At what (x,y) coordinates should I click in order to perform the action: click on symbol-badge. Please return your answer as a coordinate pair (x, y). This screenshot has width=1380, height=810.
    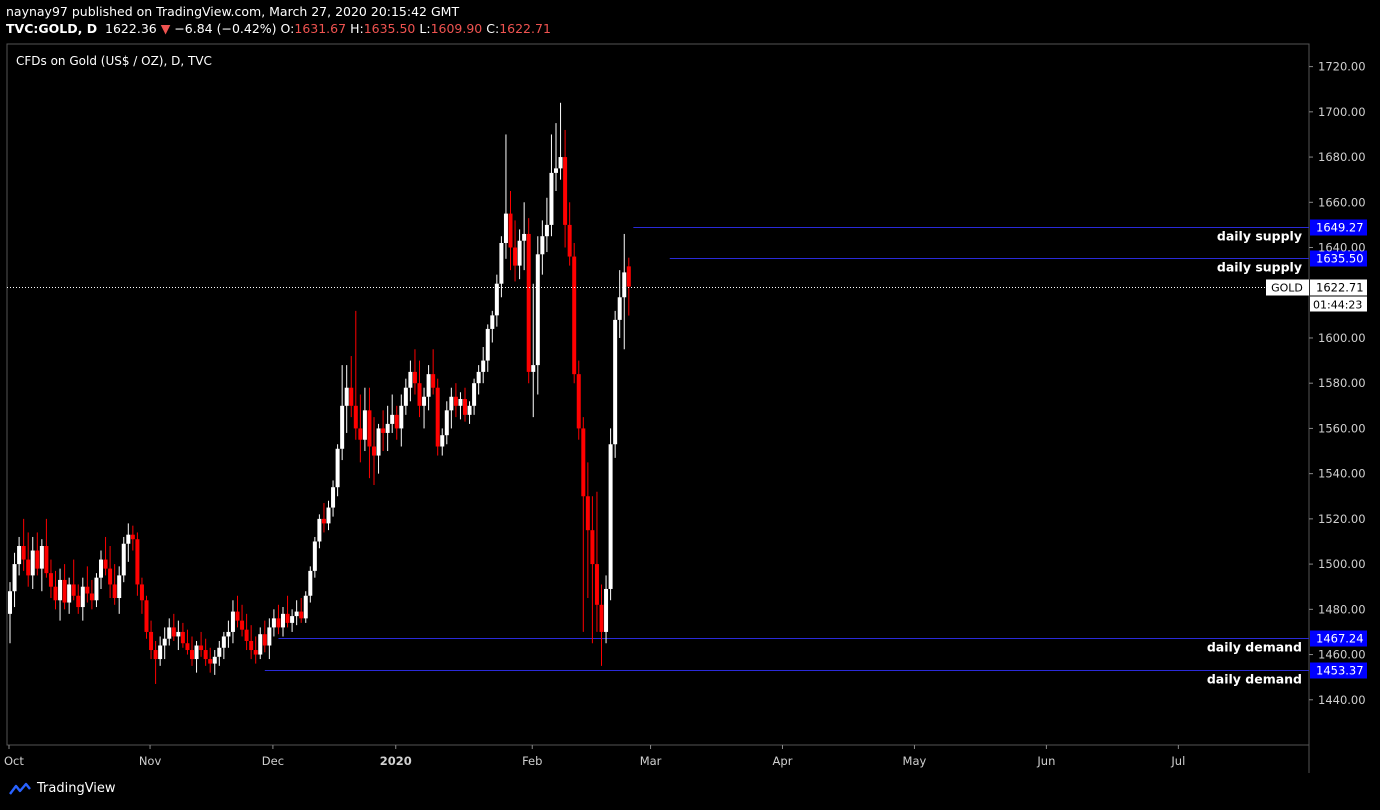
    Looking at the image, I should click on (1287, 287).